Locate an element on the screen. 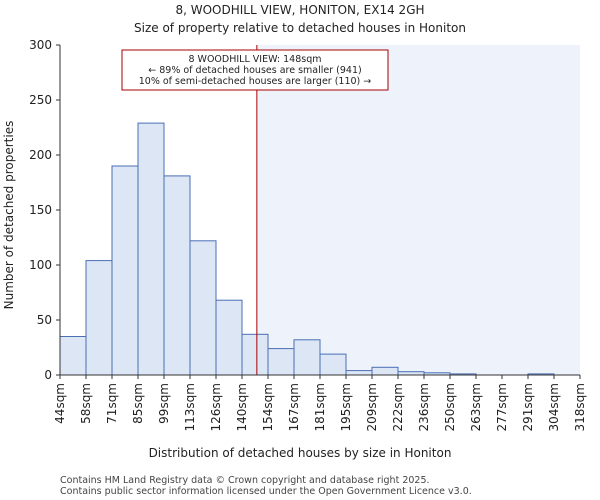 The image size is (600, 500). y-tick-label: 100 is located at coordinates (40, 265).